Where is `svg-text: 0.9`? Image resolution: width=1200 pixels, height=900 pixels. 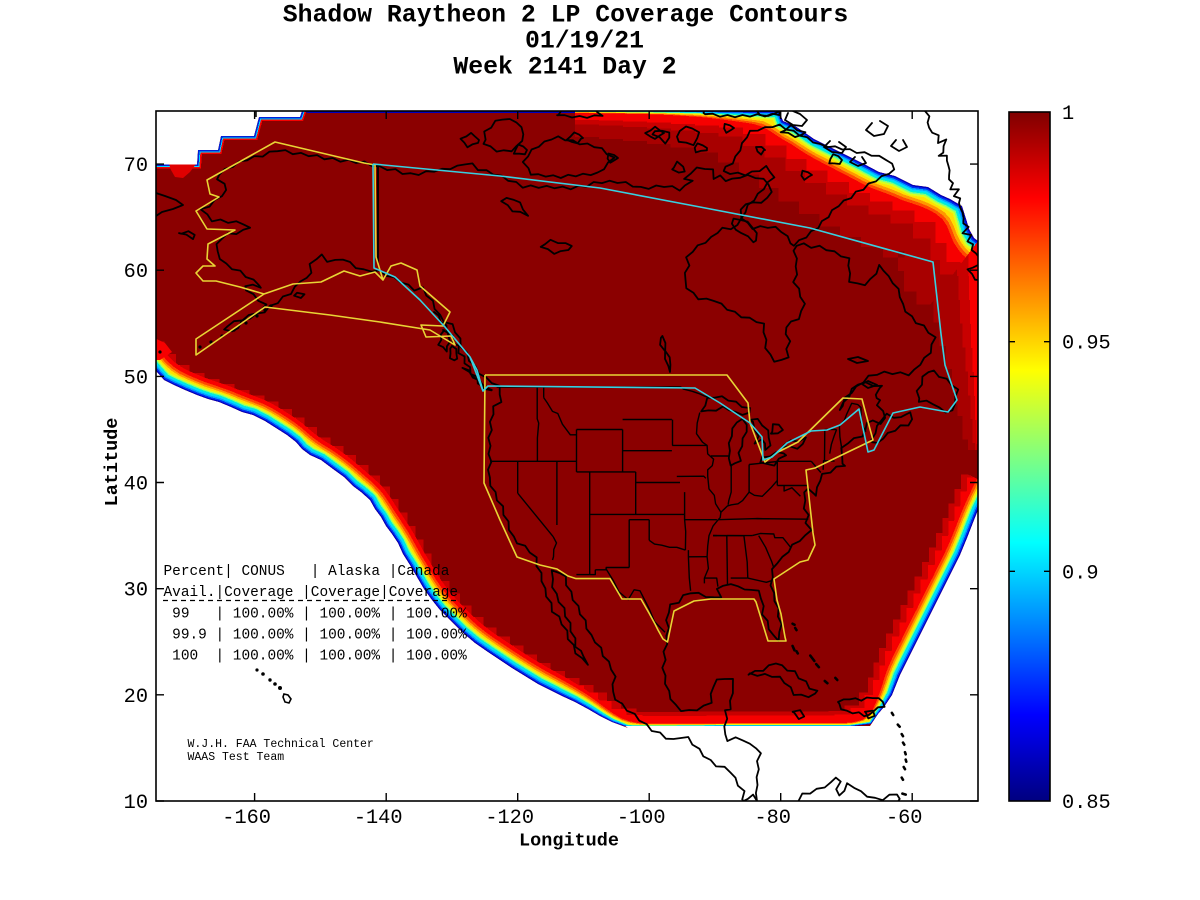
svg-text: 0.9 is located at coordinates (1080, 573).